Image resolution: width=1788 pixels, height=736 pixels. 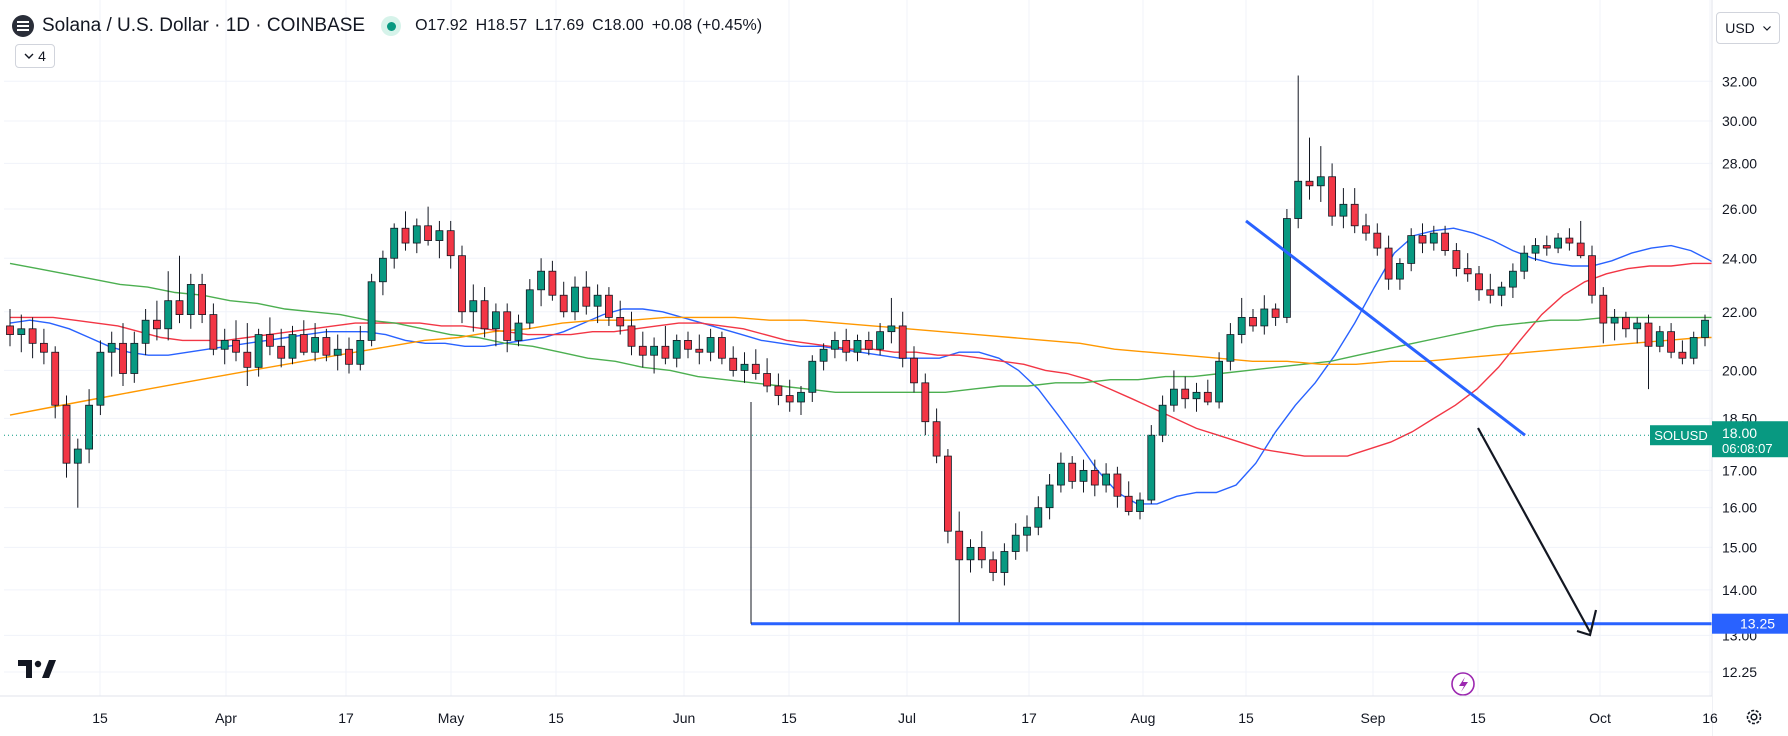 I want to click on tradingview-logo-icon, so click(x=37, y=670).